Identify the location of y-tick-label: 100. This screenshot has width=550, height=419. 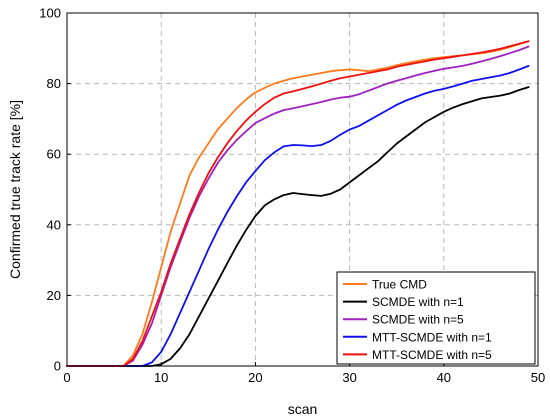
(50, 13).